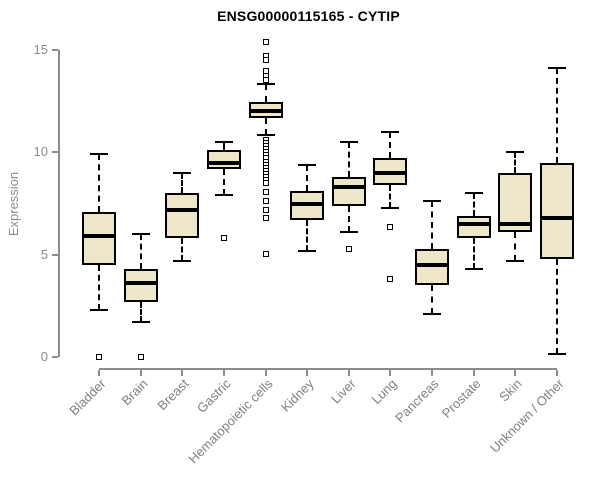  What do you see at coordinates (308, 16) in the screenshot?
I see `chart-title: ENSG00000115165 - CYTIP` at bounding box center [308, 16].